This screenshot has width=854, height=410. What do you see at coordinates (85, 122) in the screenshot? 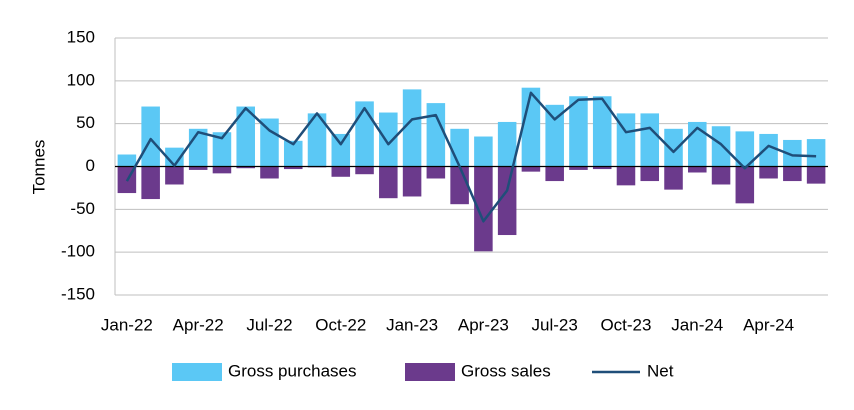
I see `y-tick-label: 50` at bounding box center [85, 122].